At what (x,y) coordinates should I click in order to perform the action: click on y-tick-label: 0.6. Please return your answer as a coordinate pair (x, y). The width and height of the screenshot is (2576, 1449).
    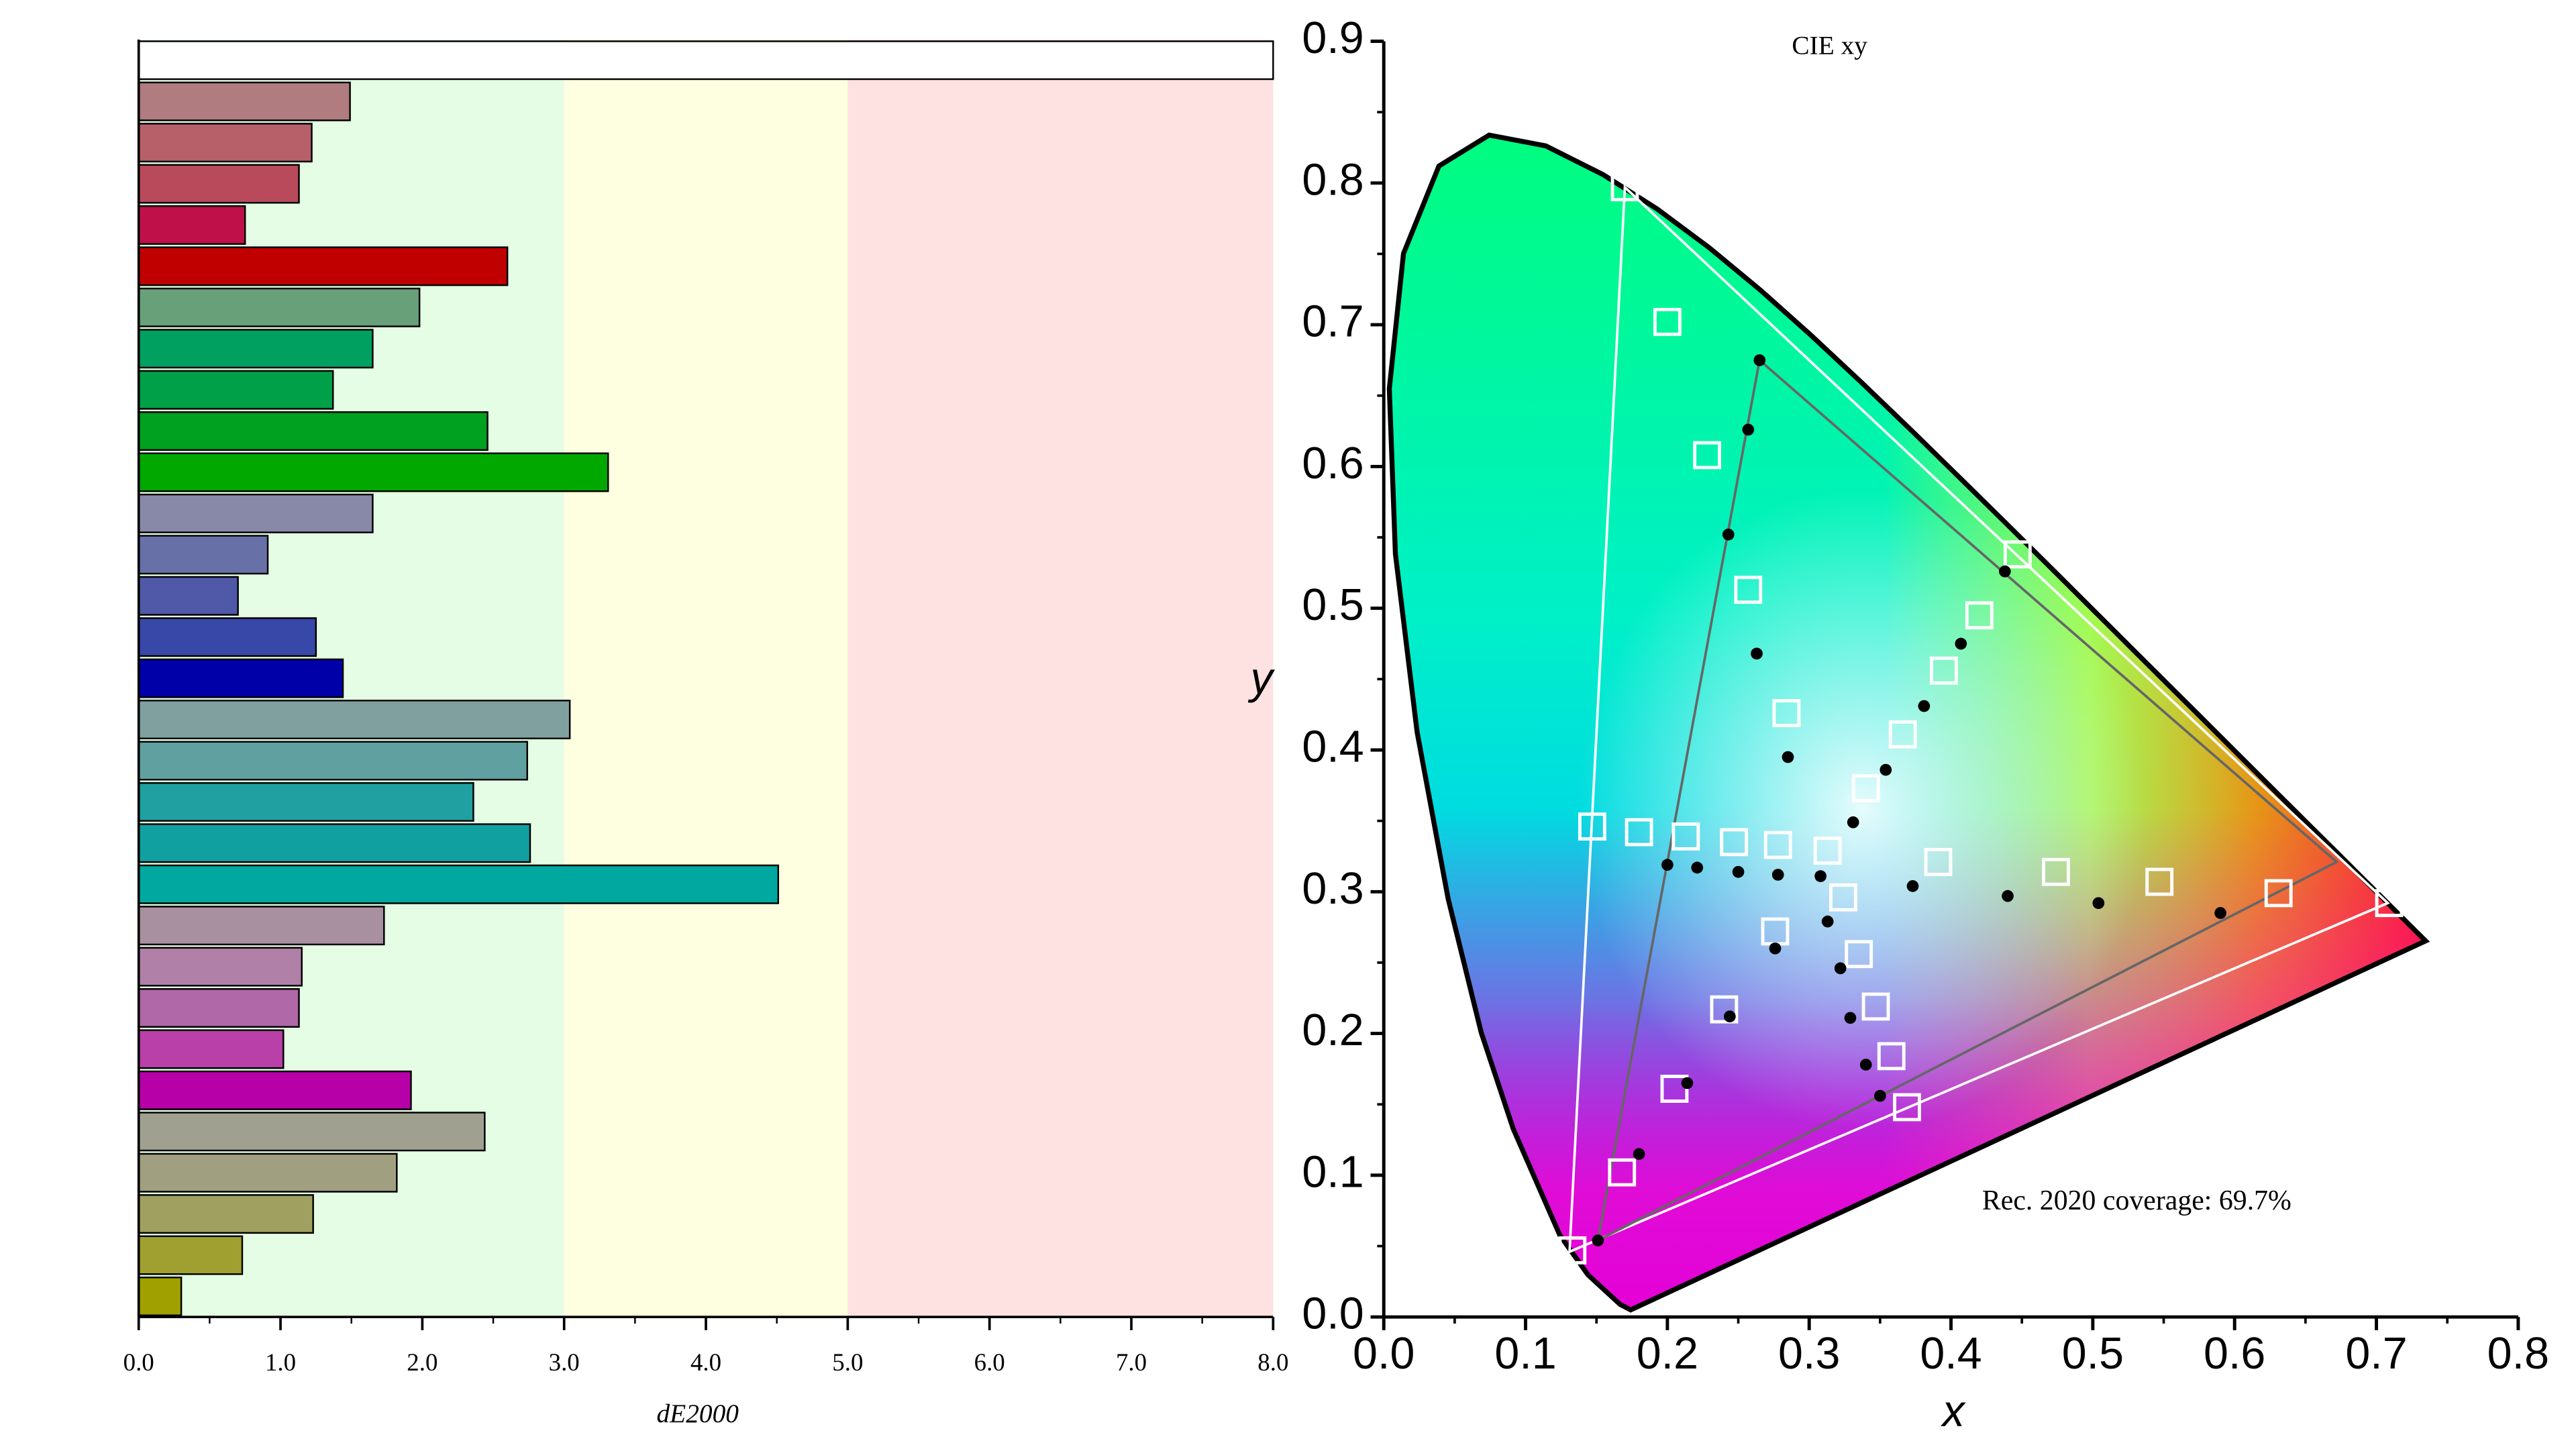
    Looking at the image, I should click on (1332, 463).